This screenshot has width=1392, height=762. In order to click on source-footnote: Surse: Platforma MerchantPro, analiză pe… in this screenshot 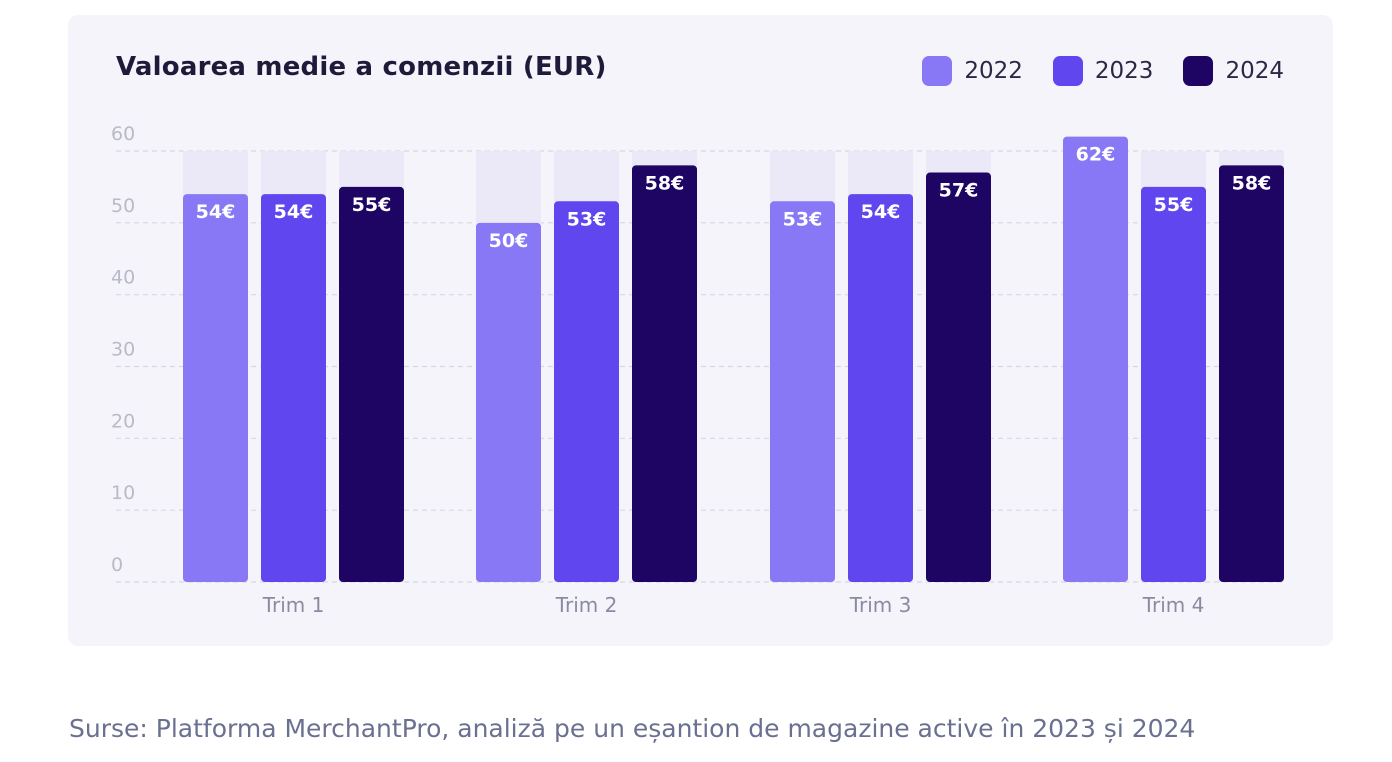, I will do `click(632, 728)`.